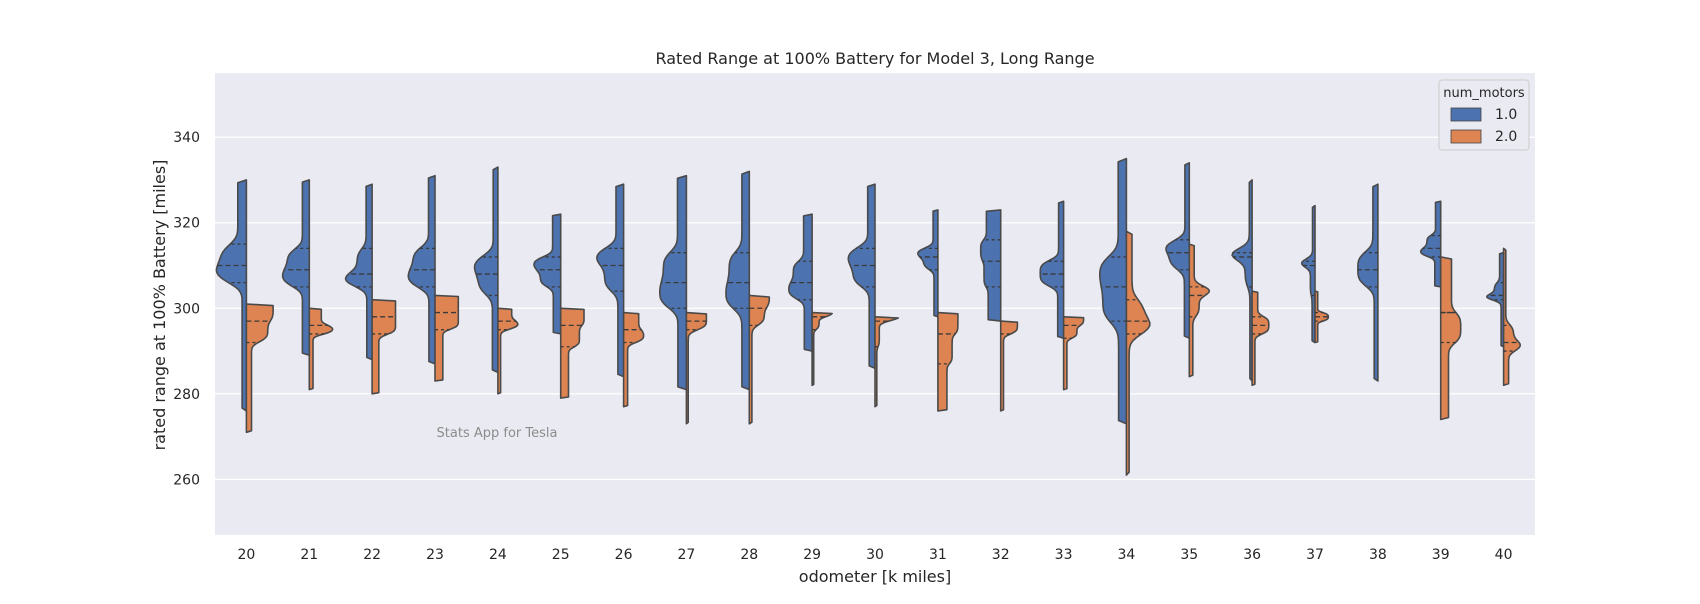 This screenshot has height=604, width=1700. What do you see at coordinates (186, 224) in the screenshot?
I see `y-tick-label: 320` at bounding box center [186, 224].